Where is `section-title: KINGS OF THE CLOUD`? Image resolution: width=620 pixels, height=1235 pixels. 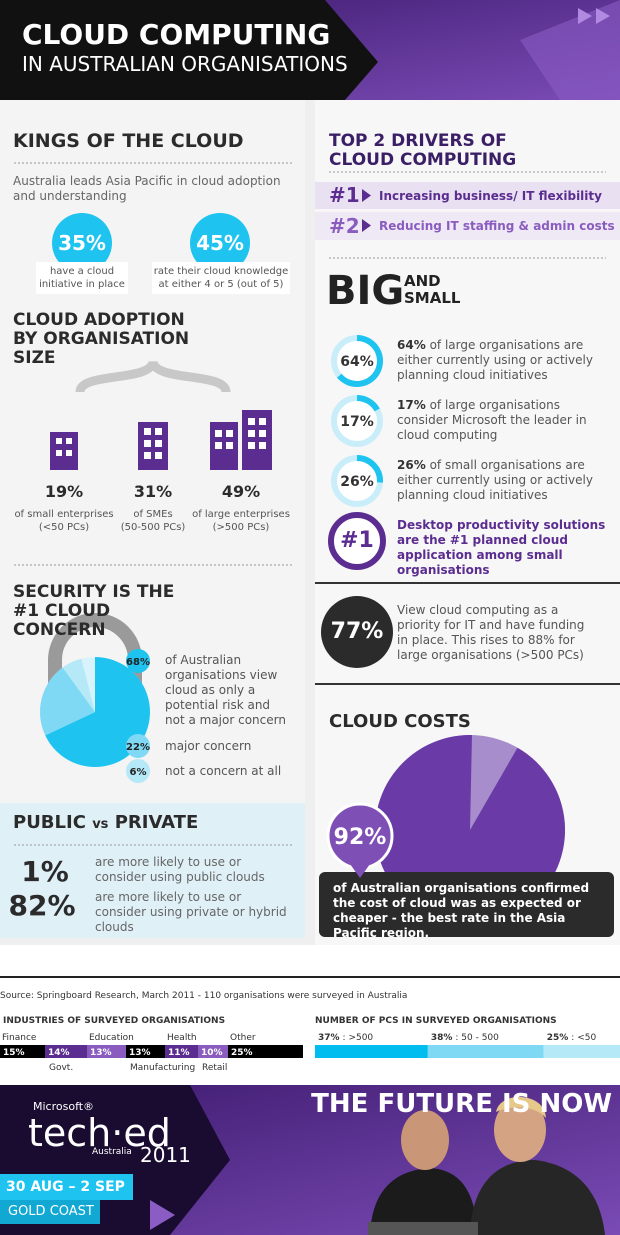
section-title: KINGS OF THE CLOUD is located at coordinates (128, 141).